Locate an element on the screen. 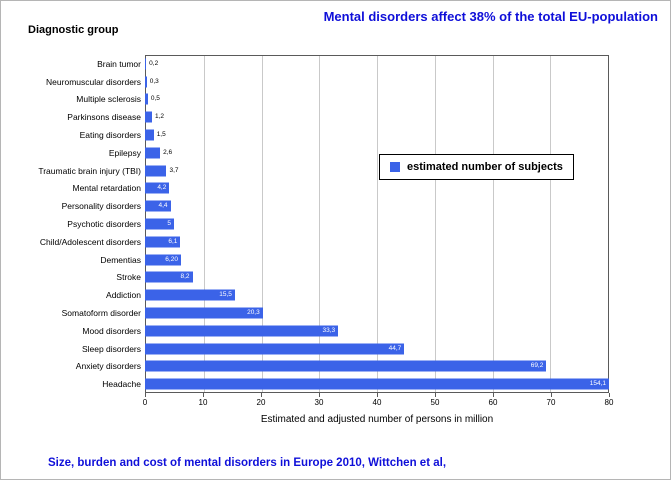 Image resolution: width=671 pixels, height=480 pixels. chart-row: Neuromuscular disorders 0,3 is located at coordinates (310, 82).